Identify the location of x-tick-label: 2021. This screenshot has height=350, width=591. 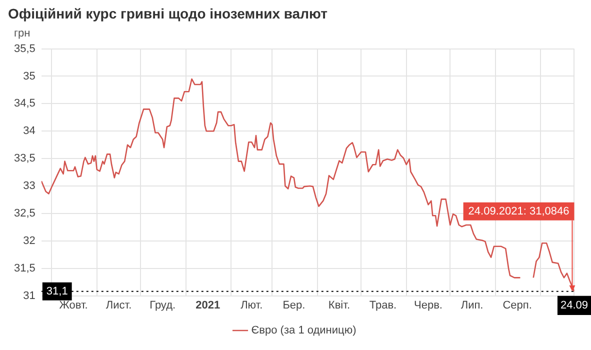
(208, 305).